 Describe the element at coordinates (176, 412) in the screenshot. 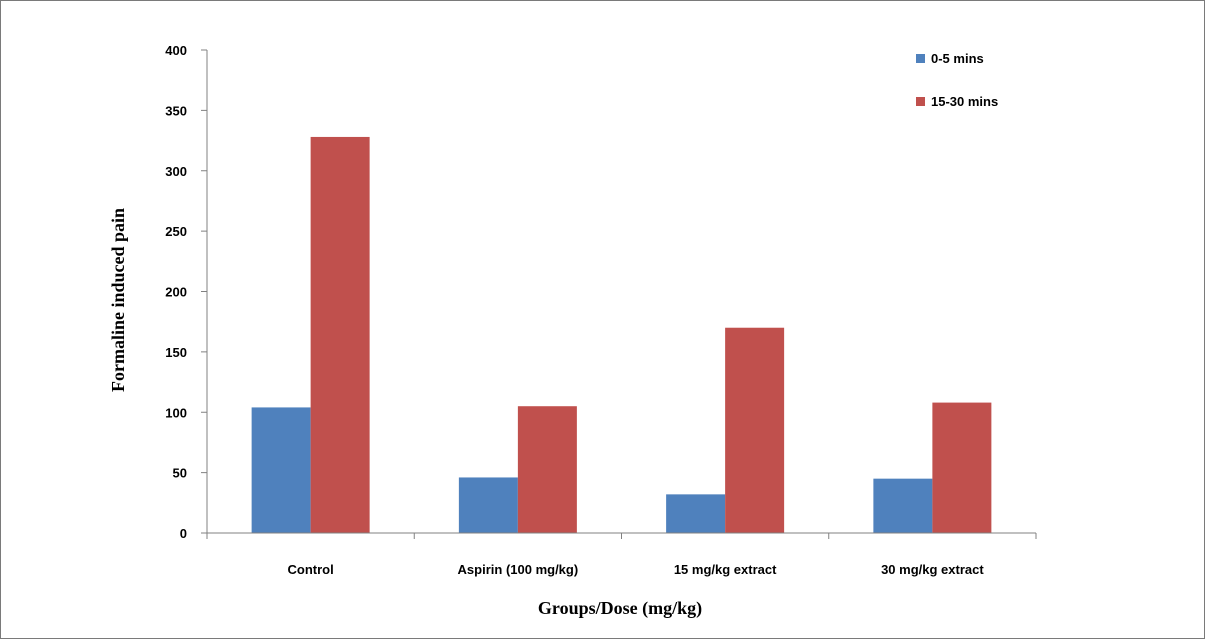

I see `y-tick-label: 100` at that location.